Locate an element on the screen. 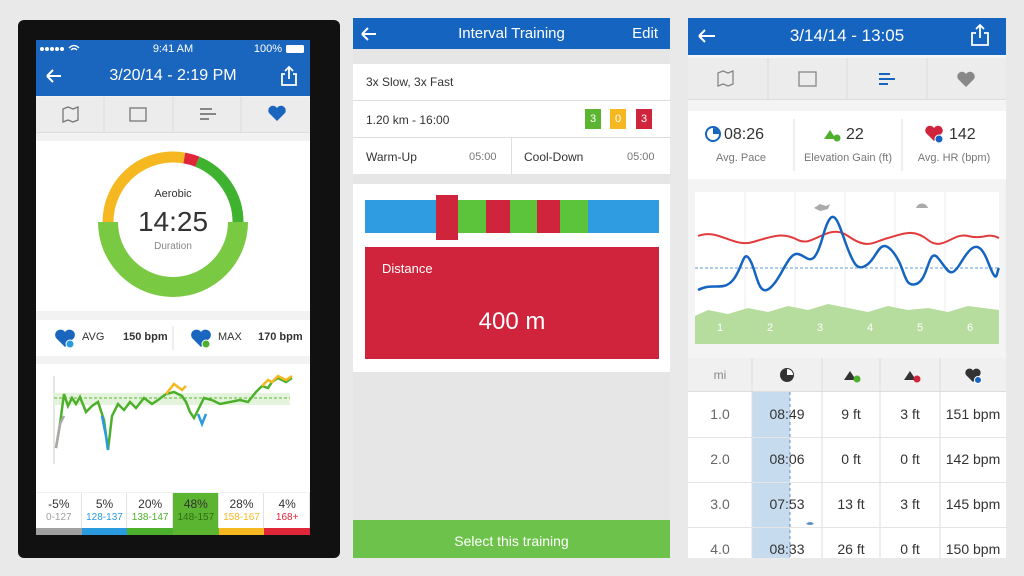 This screenshot has height=576, width=1024. zone-range: 148-157 is located at coordinates (196, 517).